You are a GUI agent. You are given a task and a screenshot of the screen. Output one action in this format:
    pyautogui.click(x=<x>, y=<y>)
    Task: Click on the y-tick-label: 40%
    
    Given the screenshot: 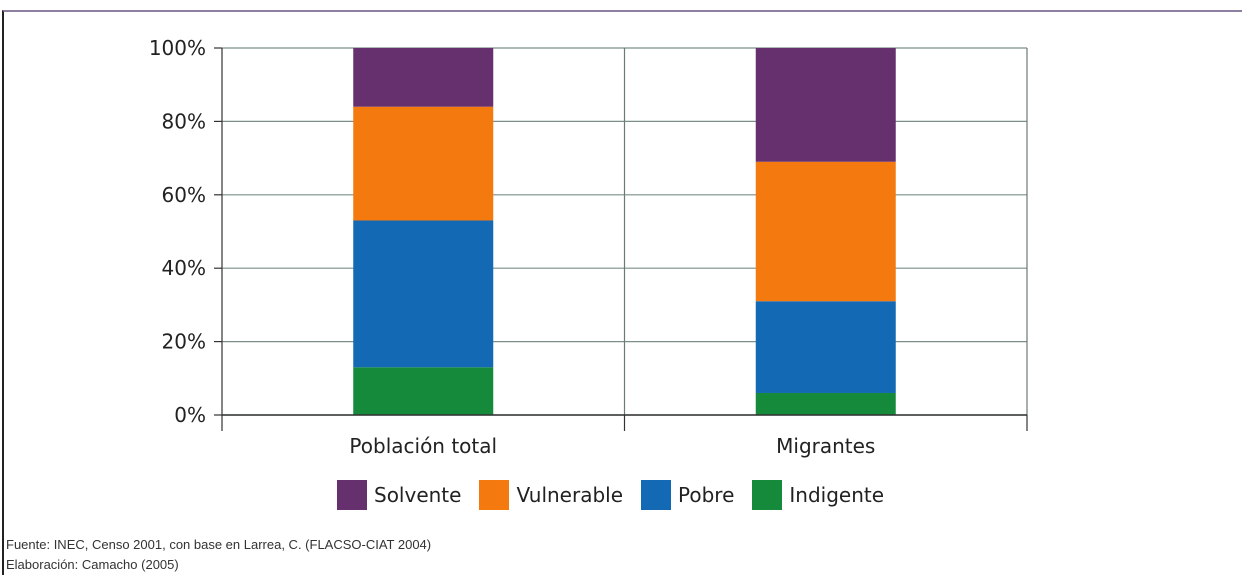 What is the action you would take?
    pyautogui.click(x=184, y=268)
    